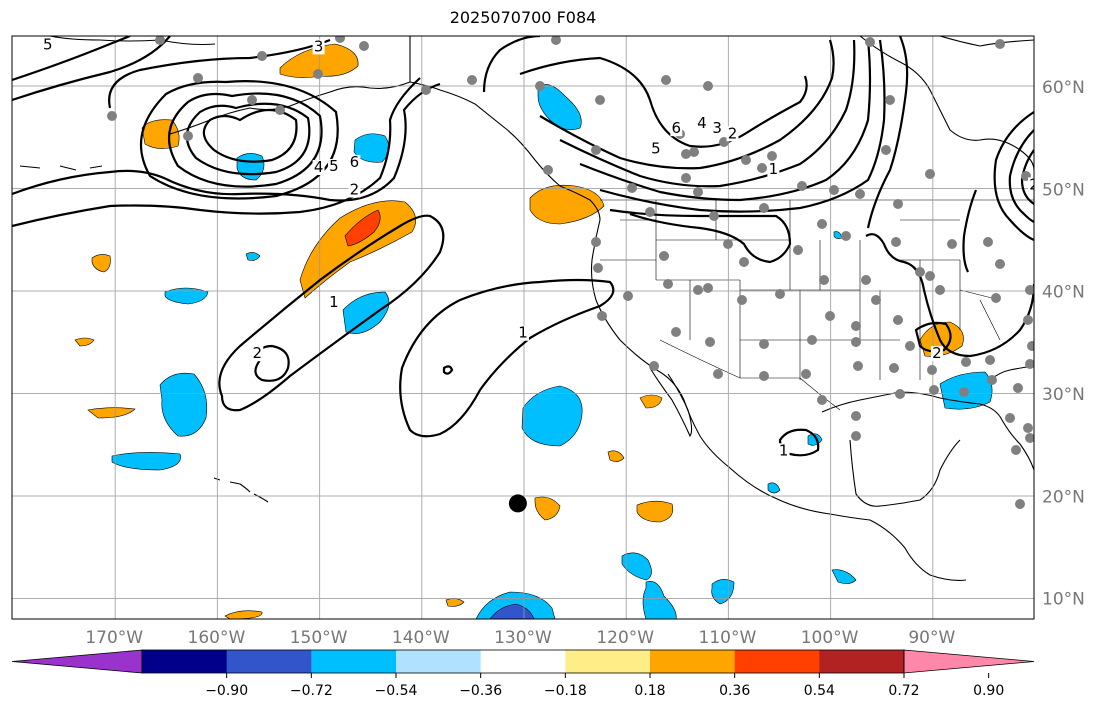 This screenshot has height=712, width=1105. What do you see at coordinates (1063, 293) in the screenshot?
I see `latitude-tick-label: 40°N` at bounding box center [1063, 293].